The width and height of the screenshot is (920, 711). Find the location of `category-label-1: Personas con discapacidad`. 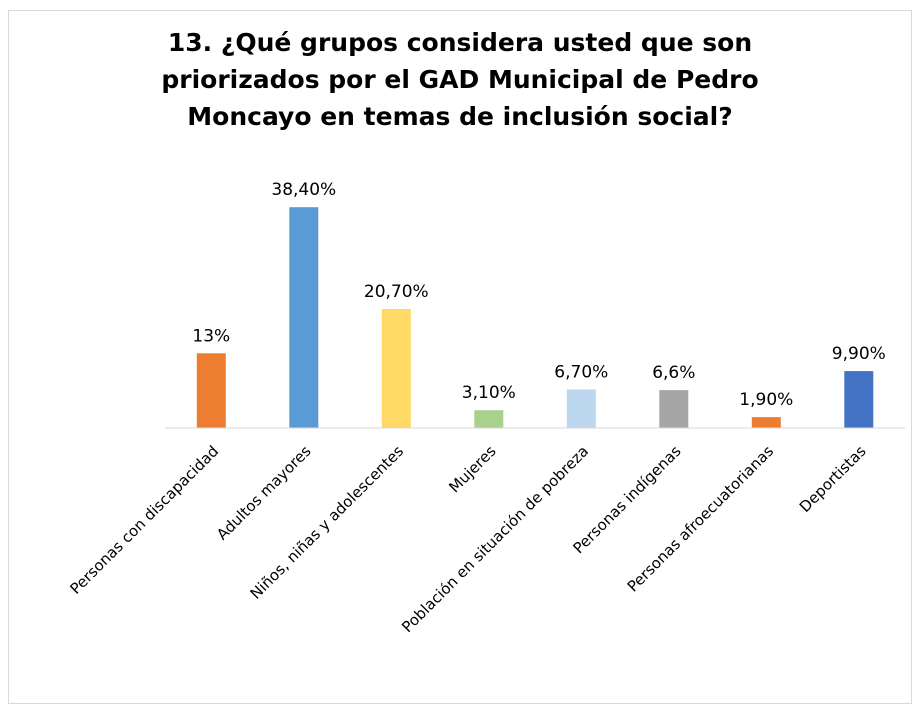

category-label-1: Personas con discapacidad is located at coordinates (144, 520).